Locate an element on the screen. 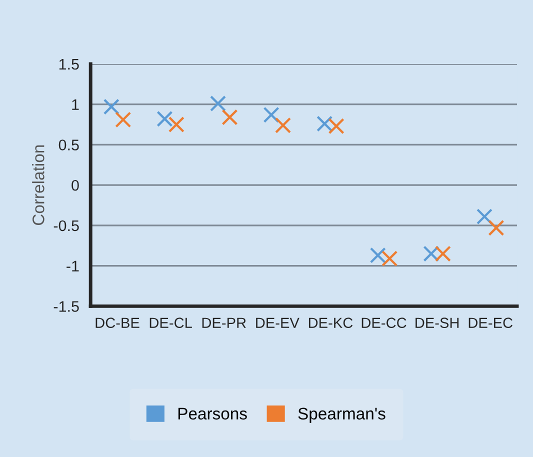 Image resolution: width=533 pixels, height=457 pixels. y-tick-label: -1 is located at coordinates (72, 266).